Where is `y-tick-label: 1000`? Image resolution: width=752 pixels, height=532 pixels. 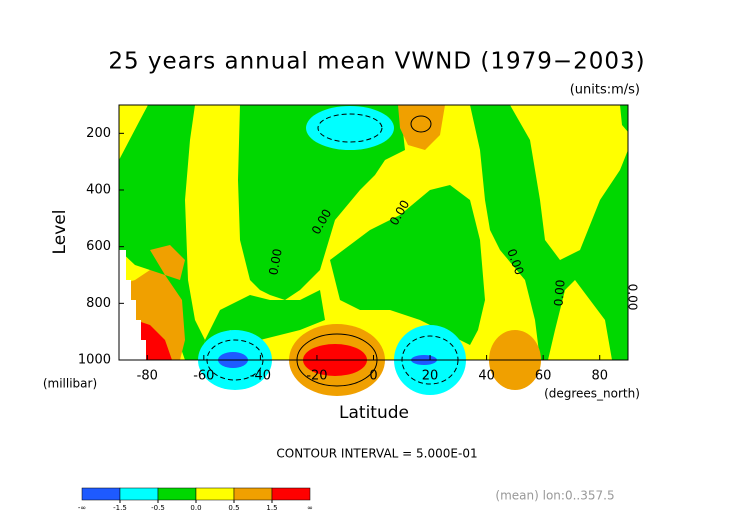
y-tick-label: 1000 is located at coordinates (94, 360).